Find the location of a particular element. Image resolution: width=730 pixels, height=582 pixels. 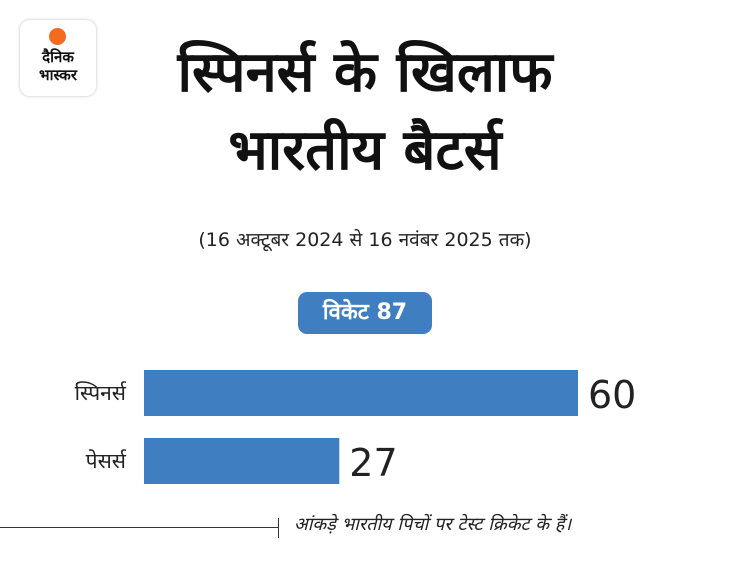

logo-line1: दैनिक is located at coordinates (58, 57).